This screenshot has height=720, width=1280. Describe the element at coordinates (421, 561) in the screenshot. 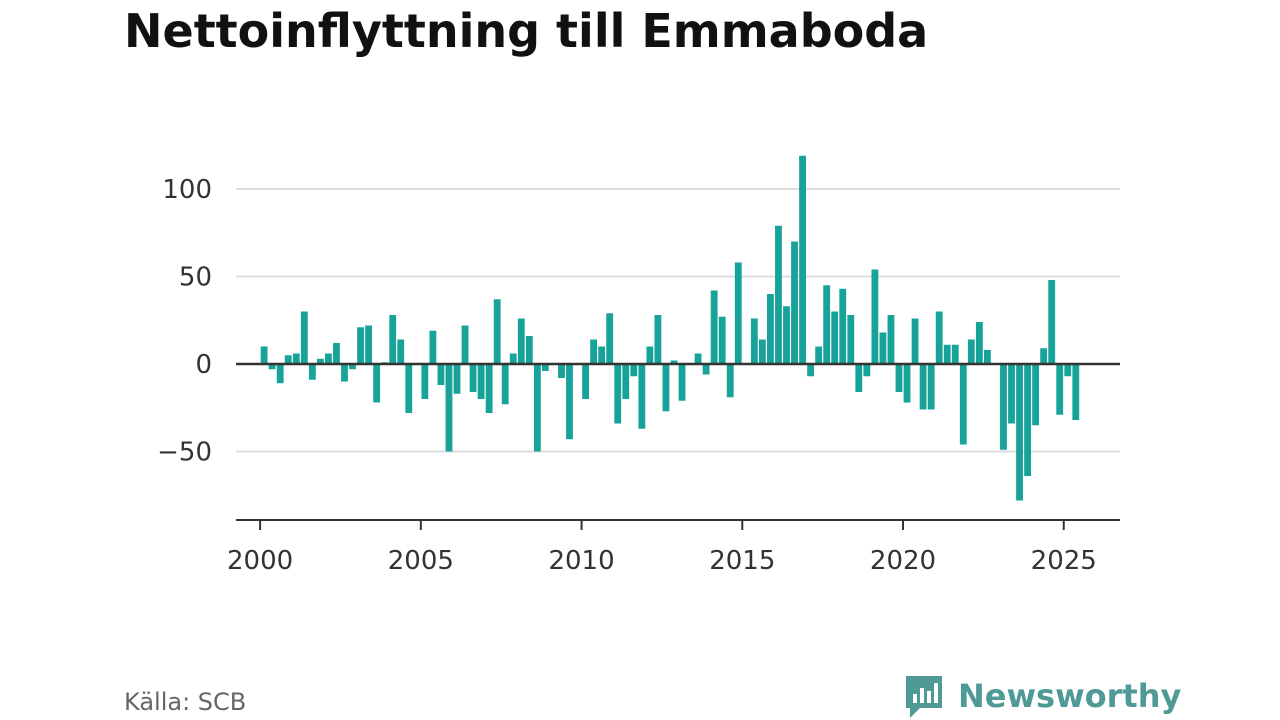

I see `x-tick-label: 2005` at that location.